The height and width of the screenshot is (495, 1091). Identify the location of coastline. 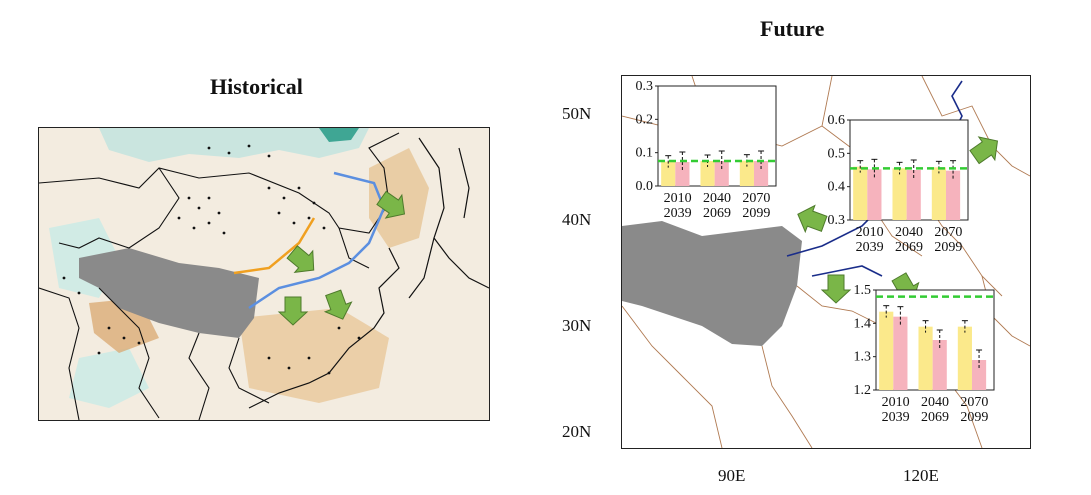
(368, 273).